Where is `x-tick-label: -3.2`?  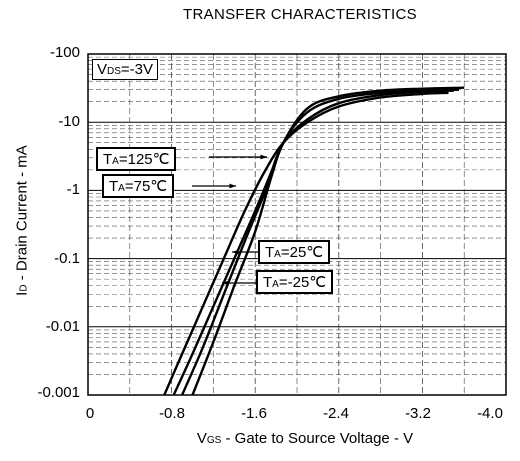
x-tick-label: -3.2 is located at coordinates (418, 413).